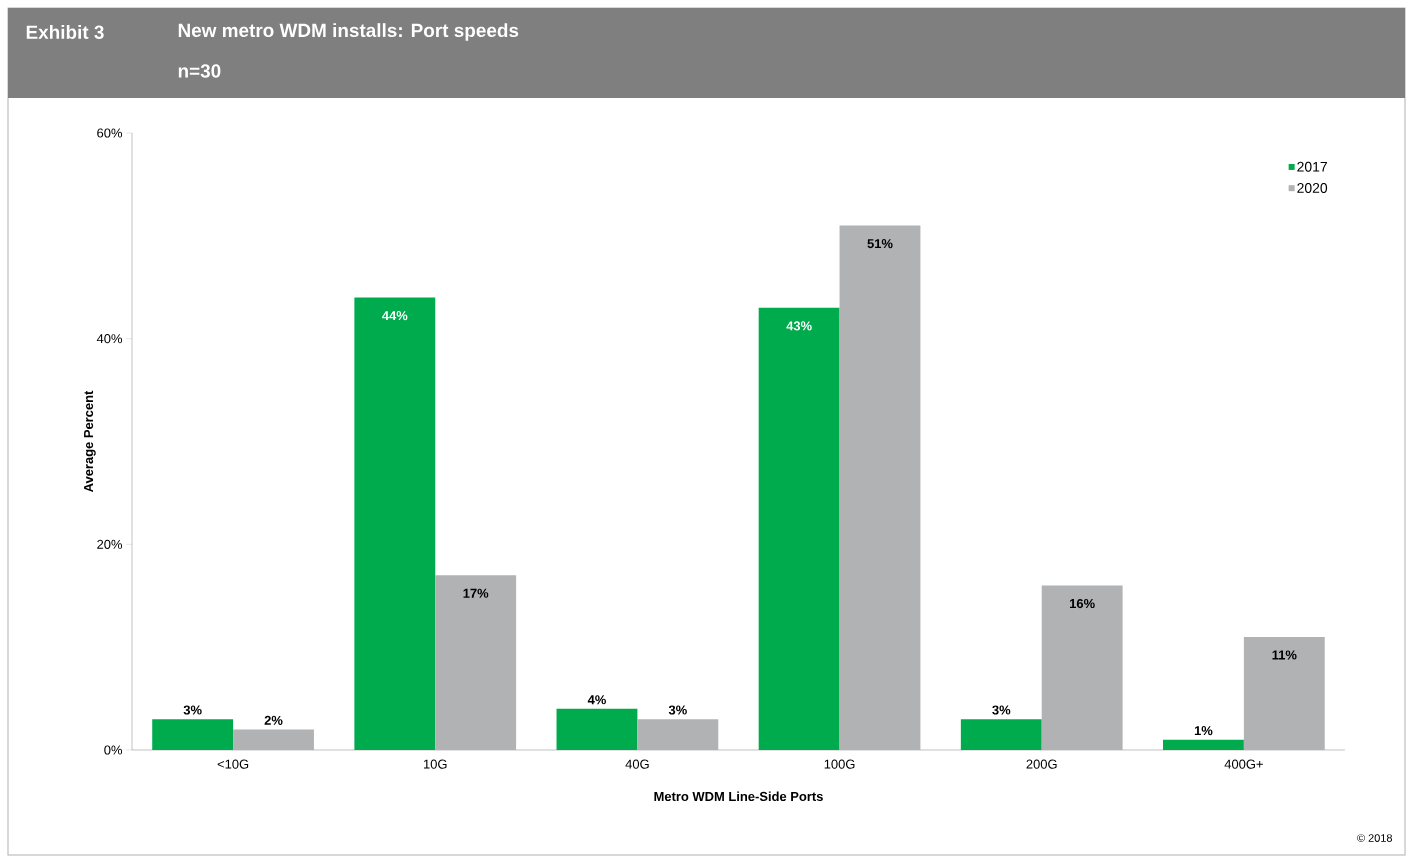 Image resolution: width=1413 pixels, height=857 pixels. I want to click on y-tick-label: 20%, so click(110, 544).